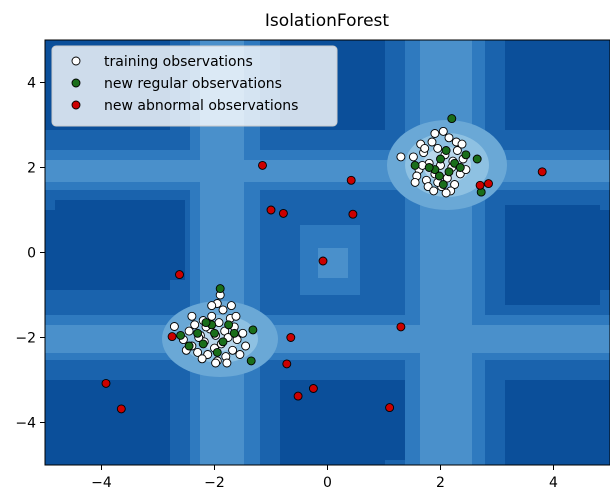 This screenshot has height=494, width=610. Describe the element at coordinates (178, 62) in the screenshot. I see `legend-label-0: training observations` at that location.